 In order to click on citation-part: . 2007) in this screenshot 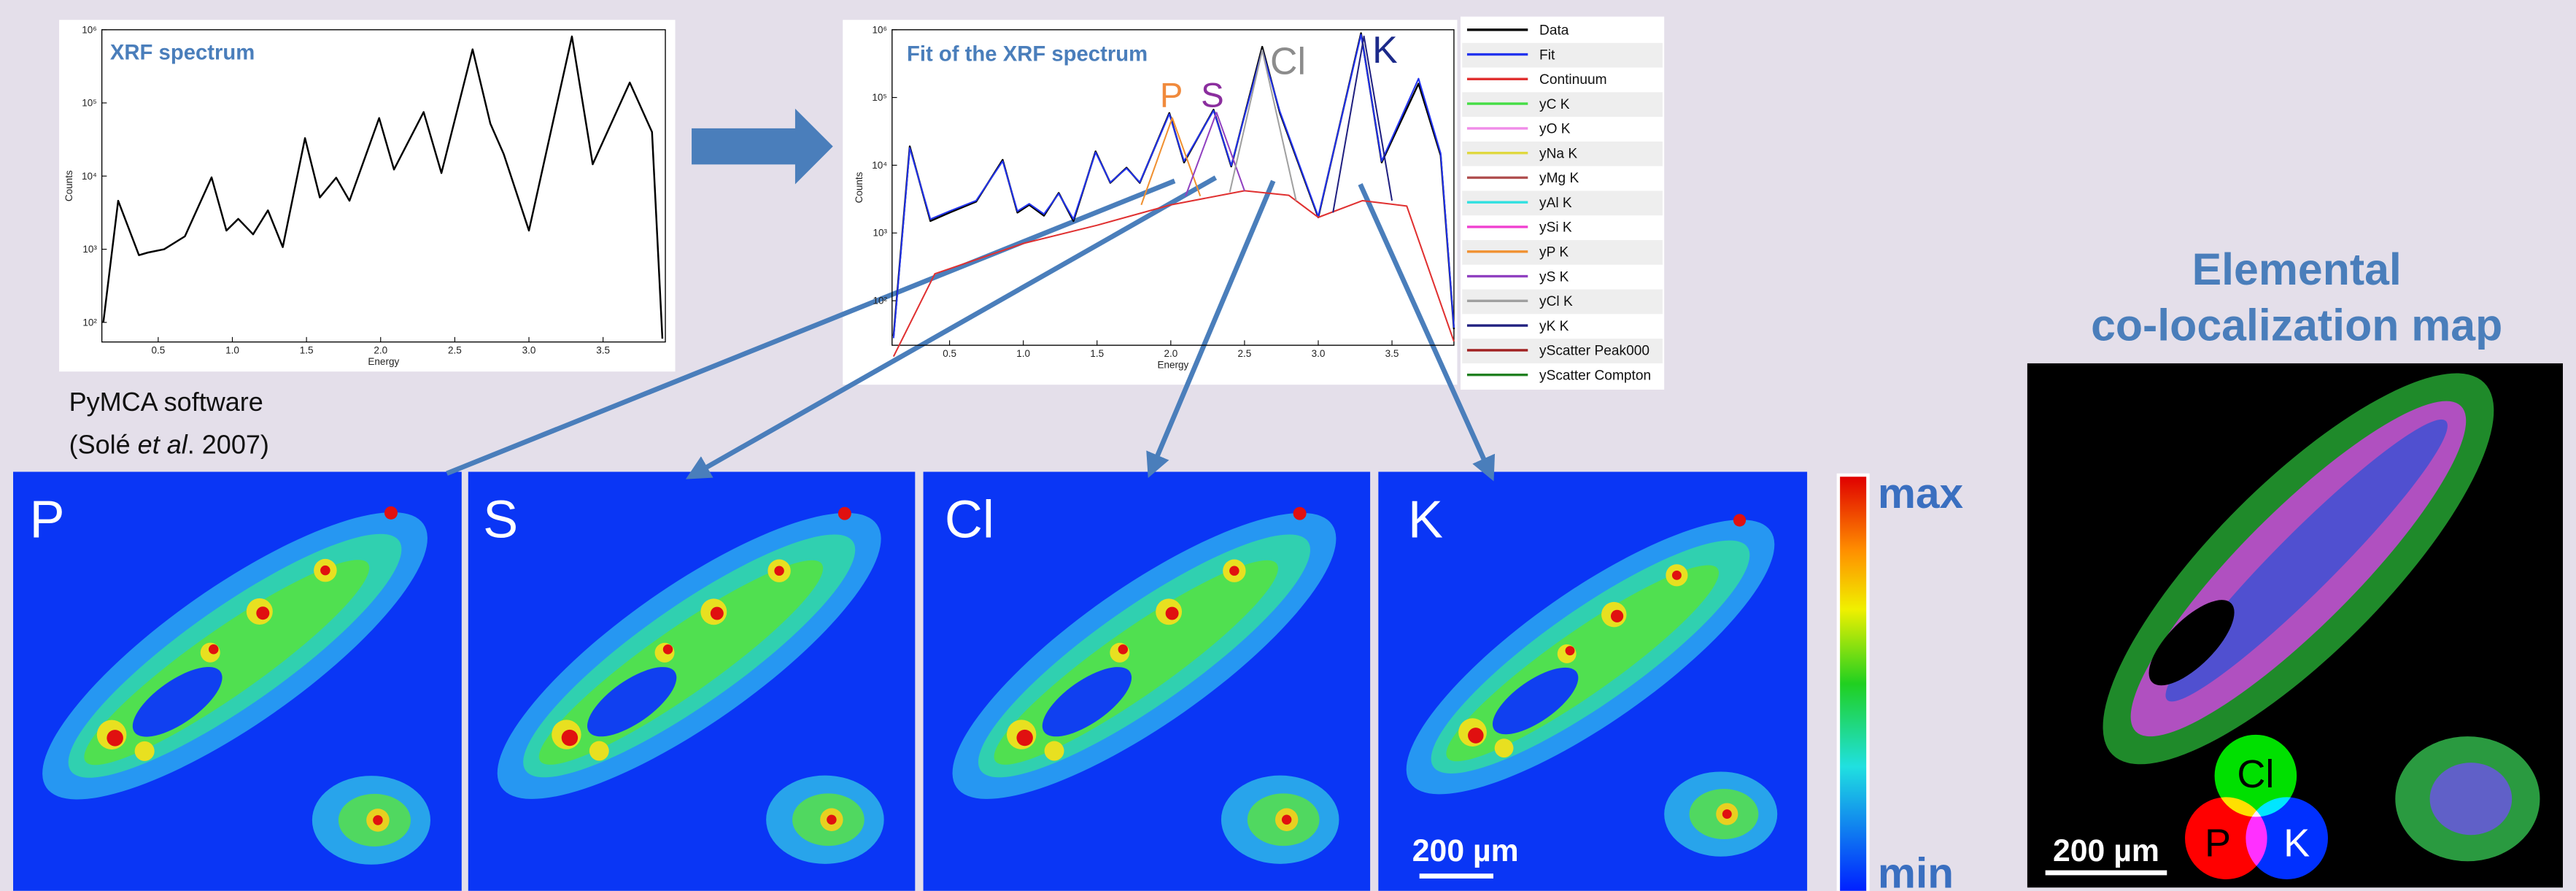, I will do `click(228, 445)`.